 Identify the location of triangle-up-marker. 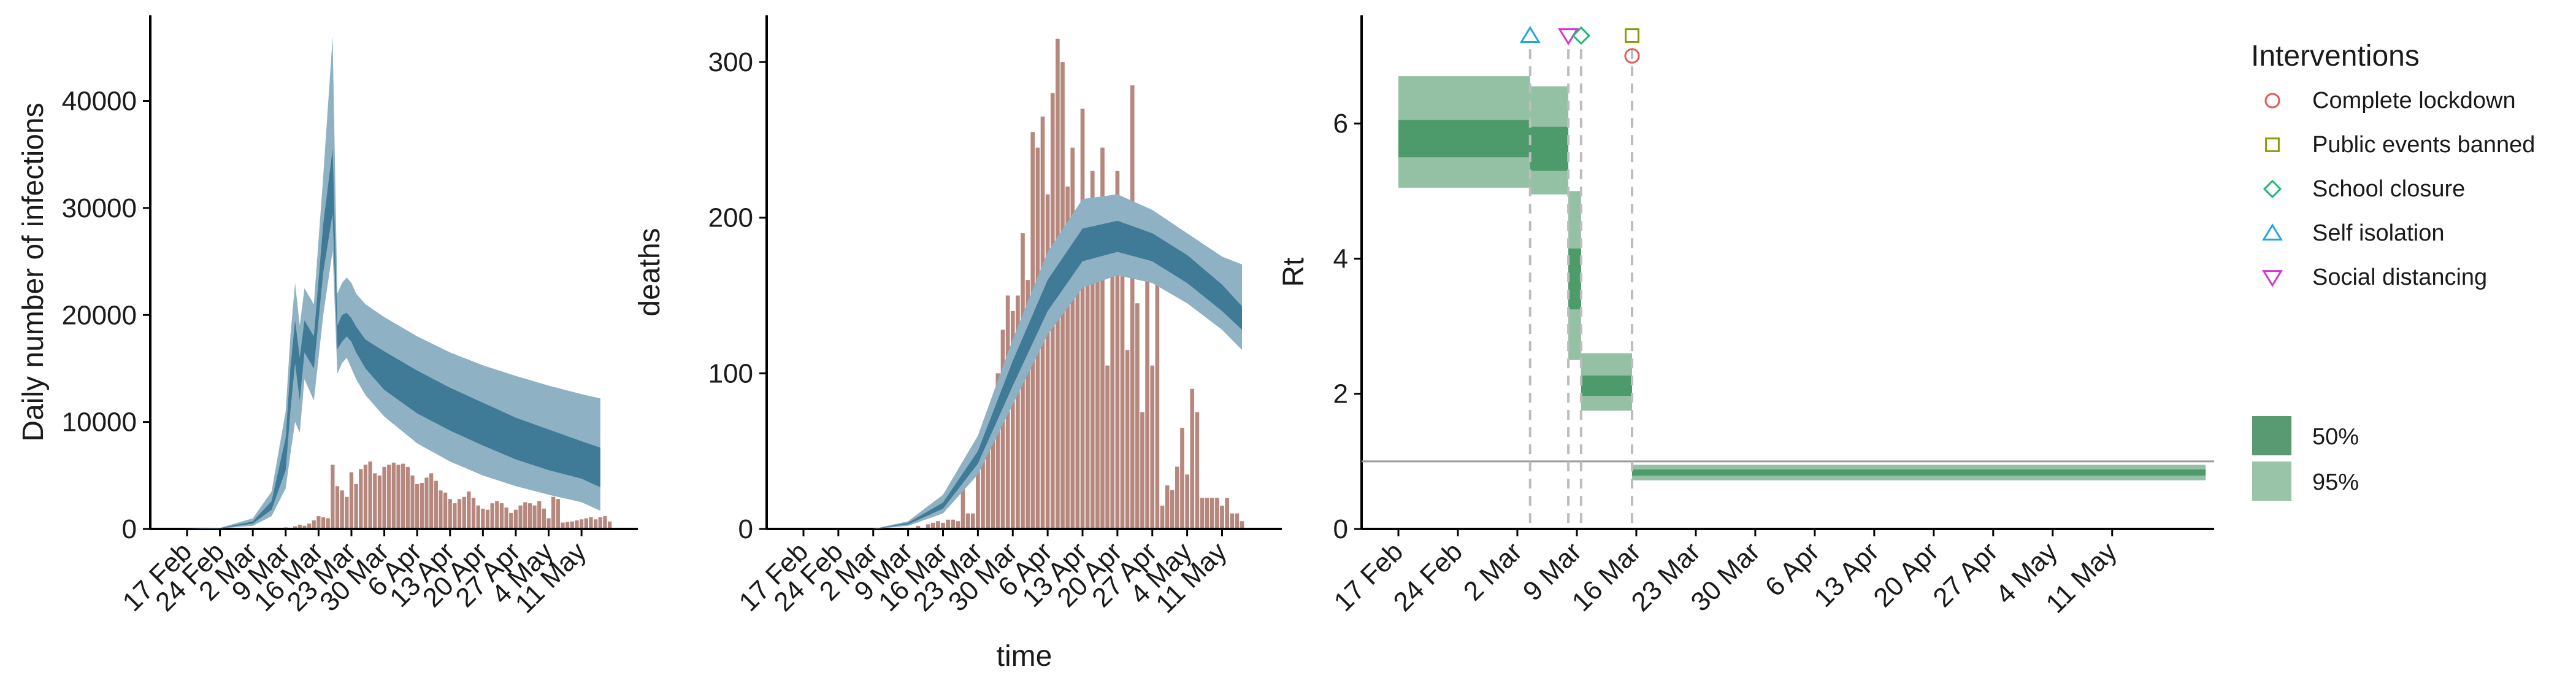
(1530, 34).